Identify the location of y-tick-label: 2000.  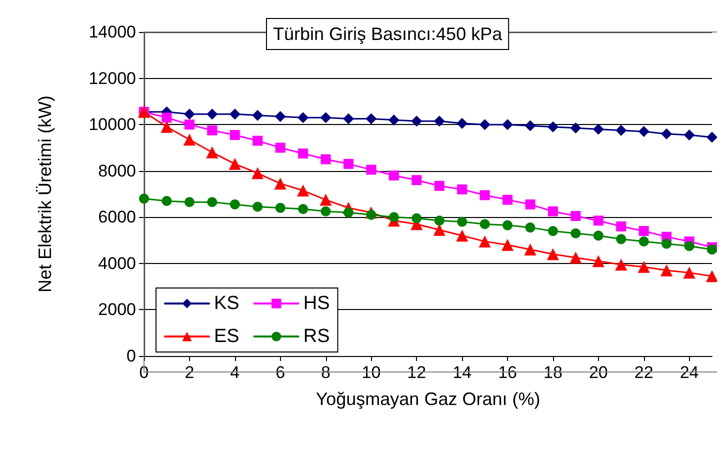
(117, 310).